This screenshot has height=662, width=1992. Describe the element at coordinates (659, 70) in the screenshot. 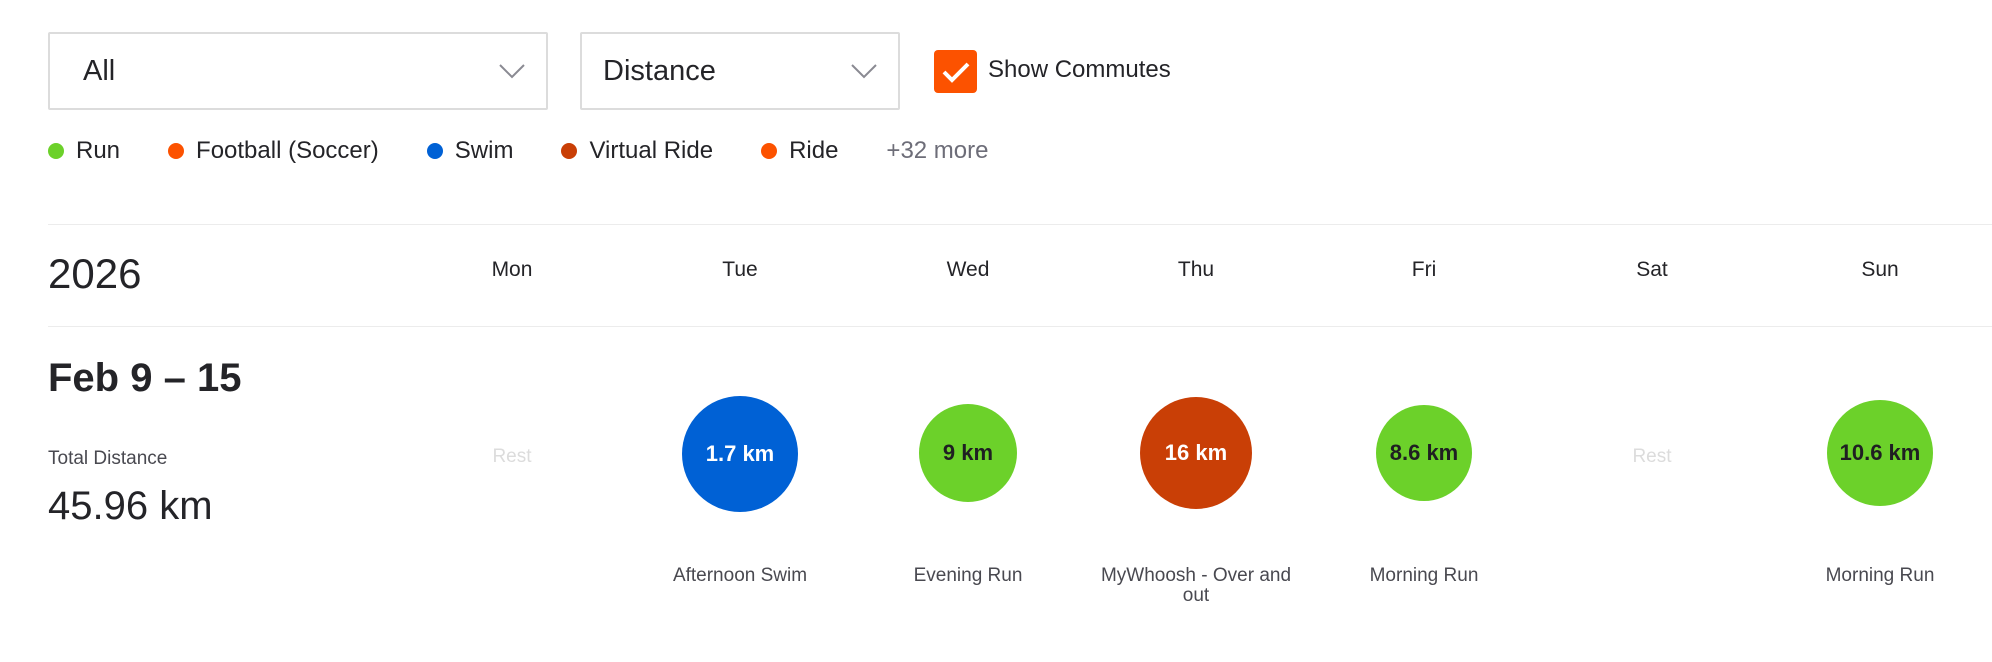

I see `metric-select-value: Distance` at that location.